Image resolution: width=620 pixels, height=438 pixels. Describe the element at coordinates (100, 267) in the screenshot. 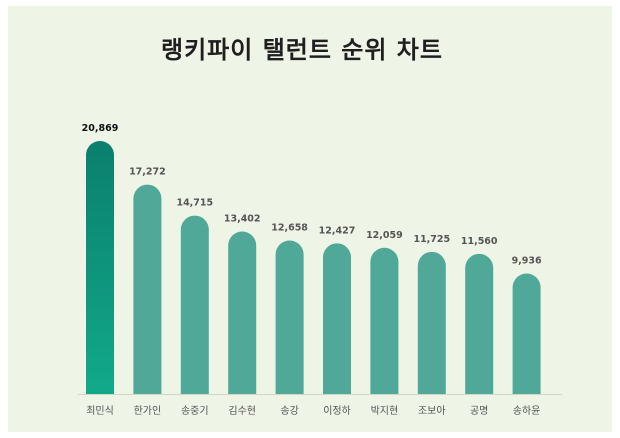

I see `bar-최민식` at that location.